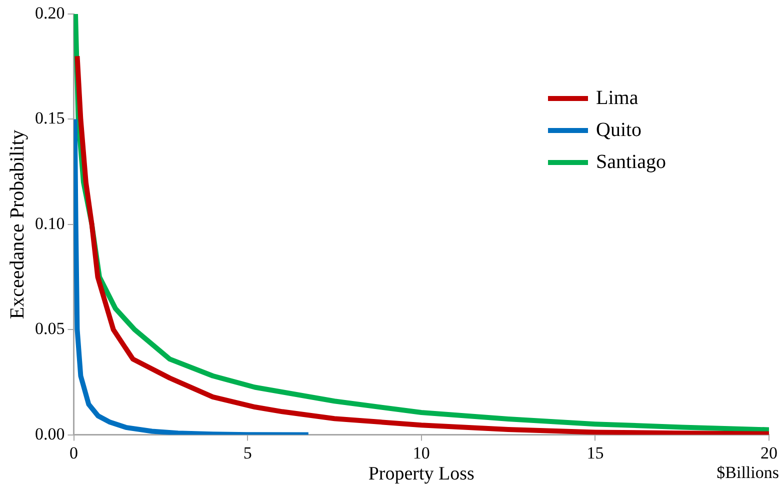  Describe the element at coordinates (17, 225) in the screenshot. I see `y-axis-title: Exceedance Probability` at that location.